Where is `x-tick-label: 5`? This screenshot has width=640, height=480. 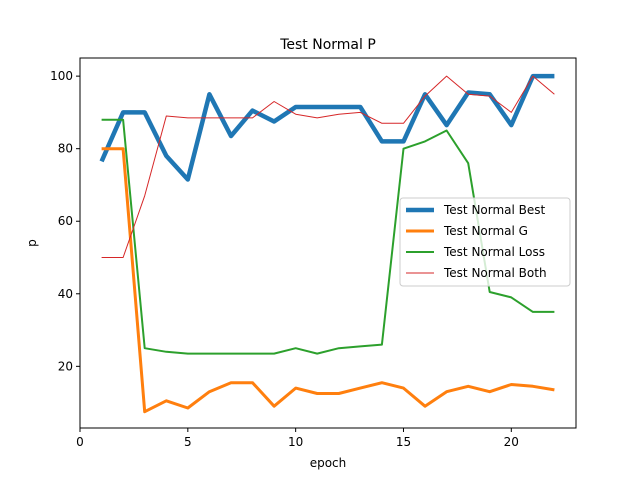 x-tick-label: 5 is located at coordinates (188, 442).